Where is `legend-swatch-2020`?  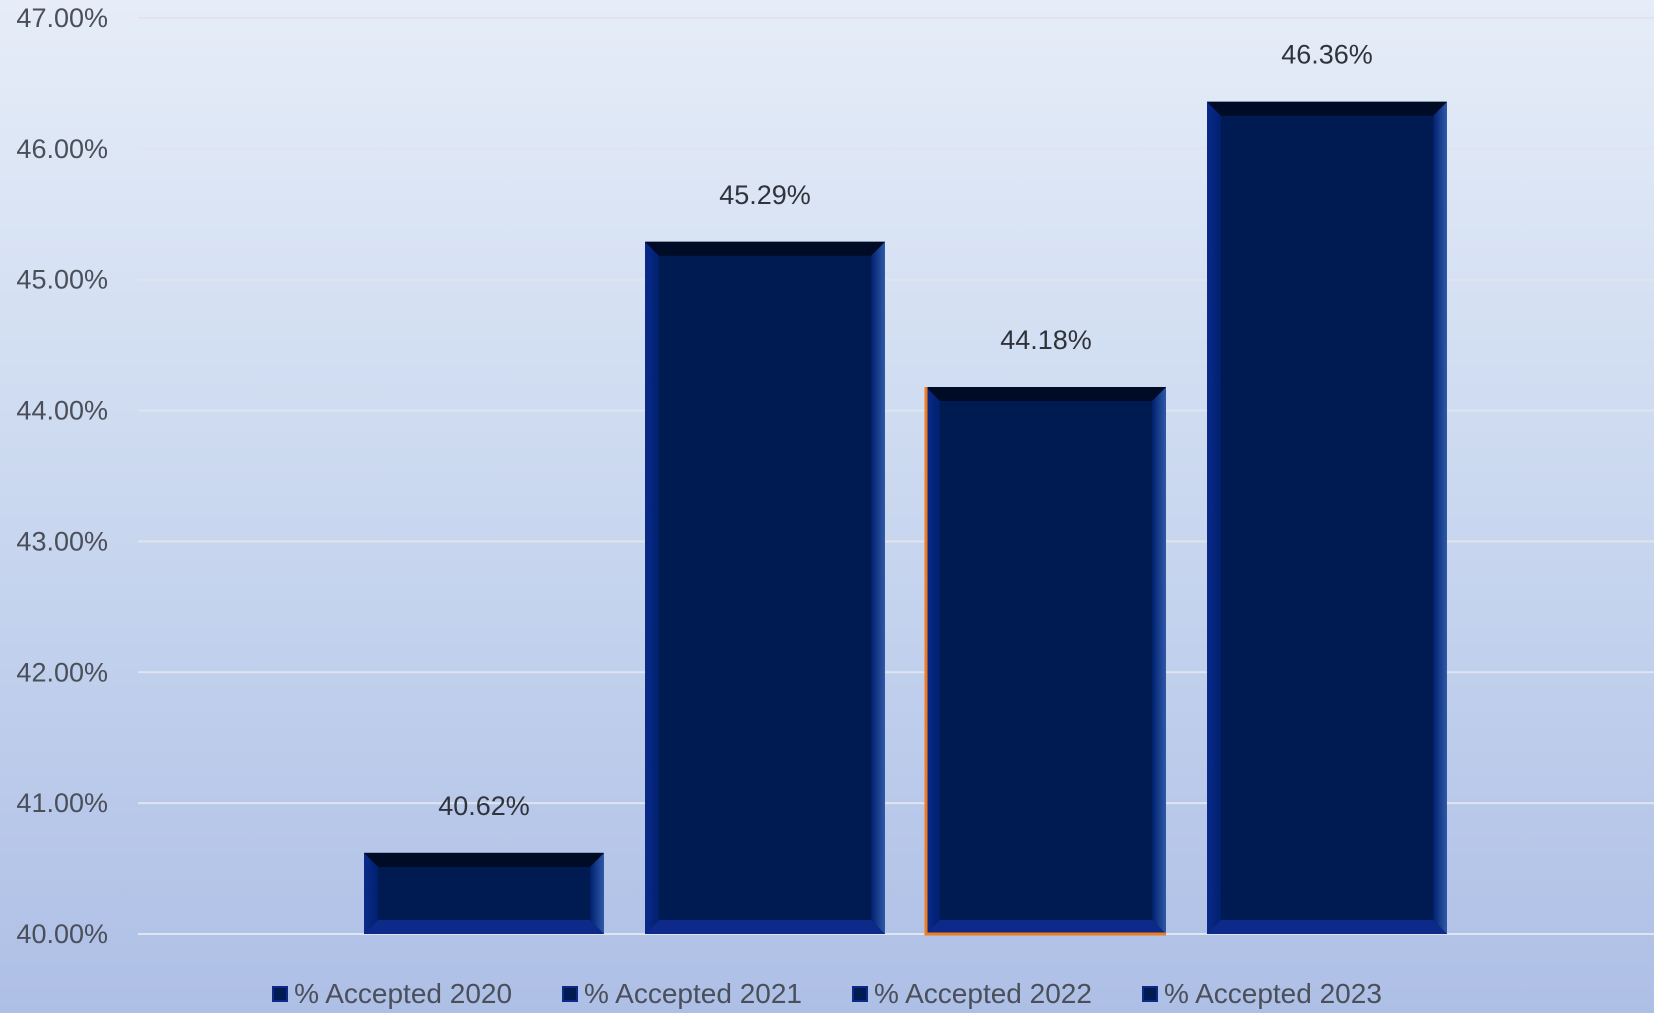
legend-swatch-2020 is located at coordinates (280, 994).